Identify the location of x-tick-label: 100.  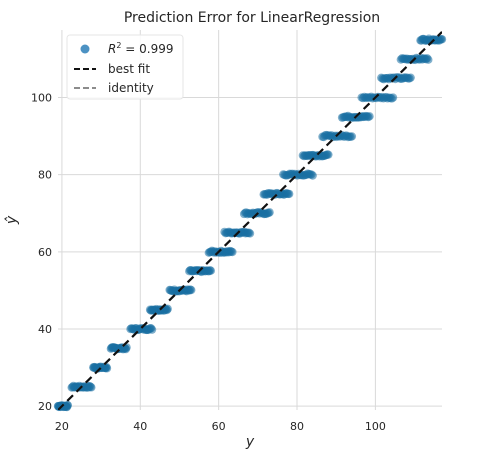
(375, 426).